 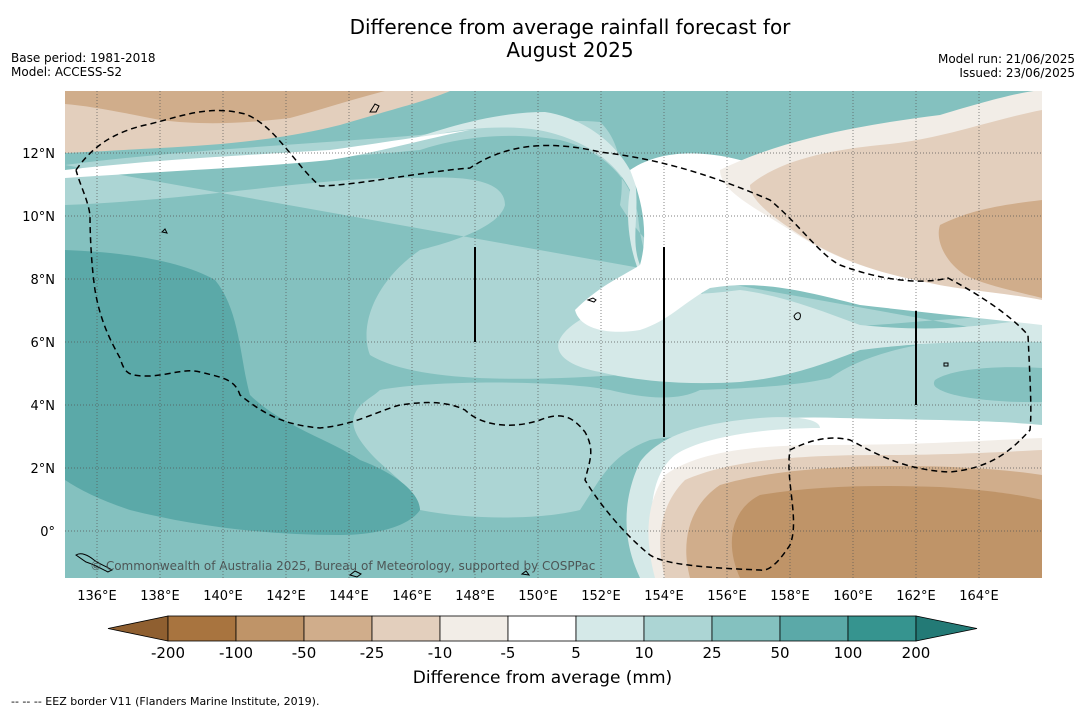 What do you see at coordinates (372, 653) in the screenshot?
I see `colorbar-label: -25` at bounding box center [372, 653].